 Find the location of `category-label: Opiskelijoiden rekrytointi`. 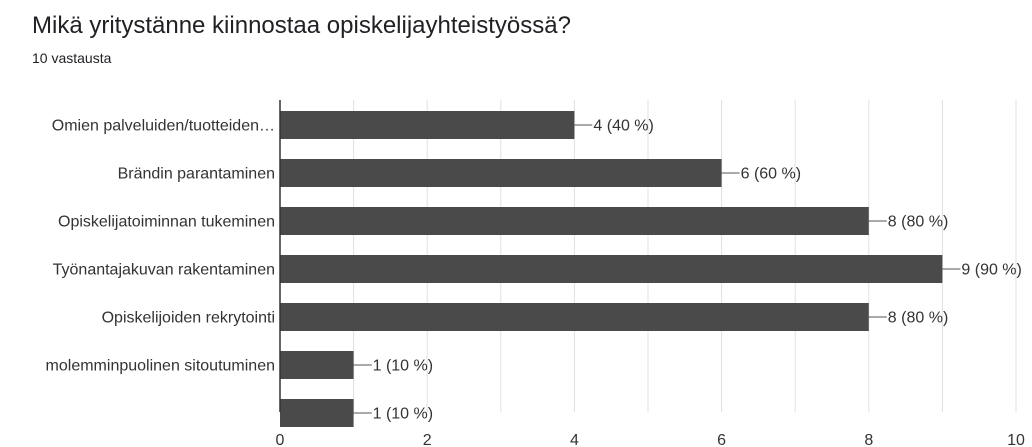

category-label: Opiskelijoiden rekrytointi is located at coordinates (188, 318).